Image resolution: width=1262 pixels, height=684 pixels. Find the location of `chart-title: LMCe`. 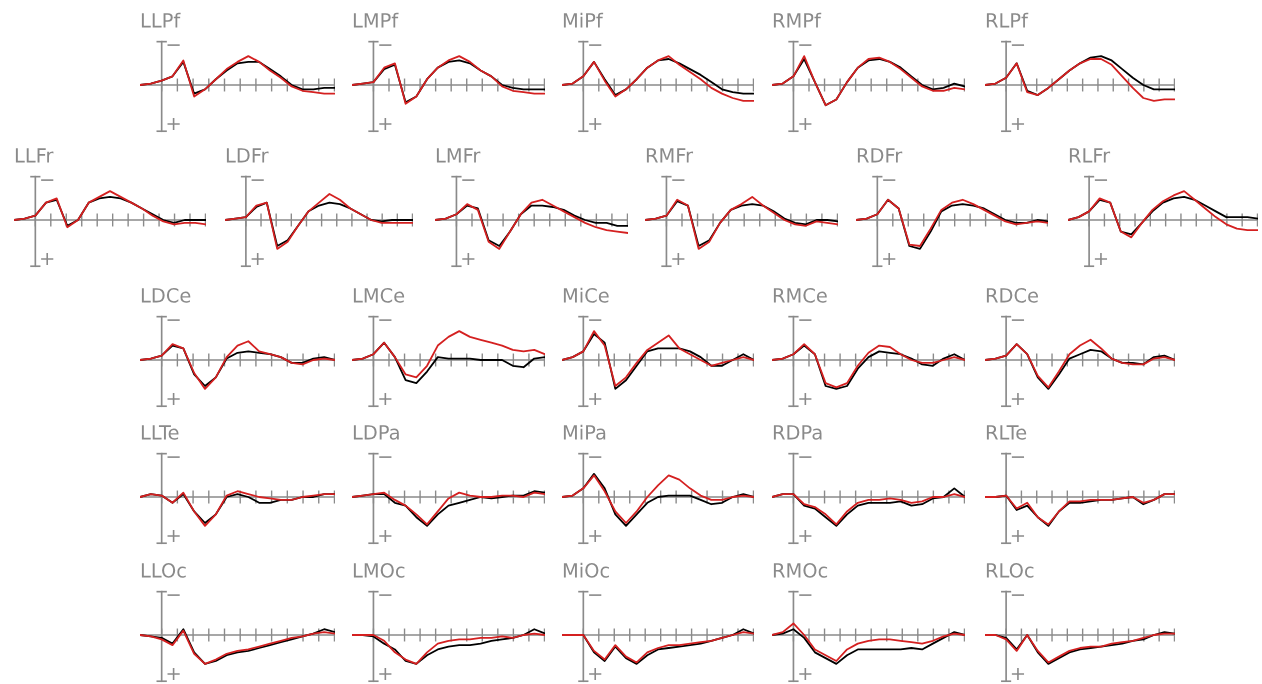

chart-title: LMCe is located at coordinates (379, 295).